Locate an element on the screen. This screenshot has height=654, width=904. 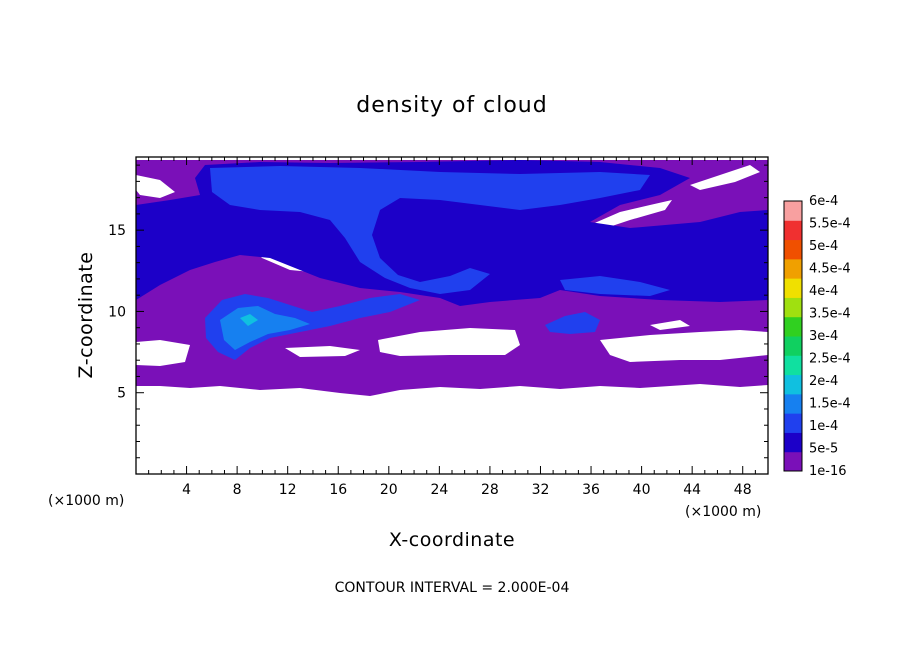
x-tick-label: 44 is located at coordinates (692, 490).